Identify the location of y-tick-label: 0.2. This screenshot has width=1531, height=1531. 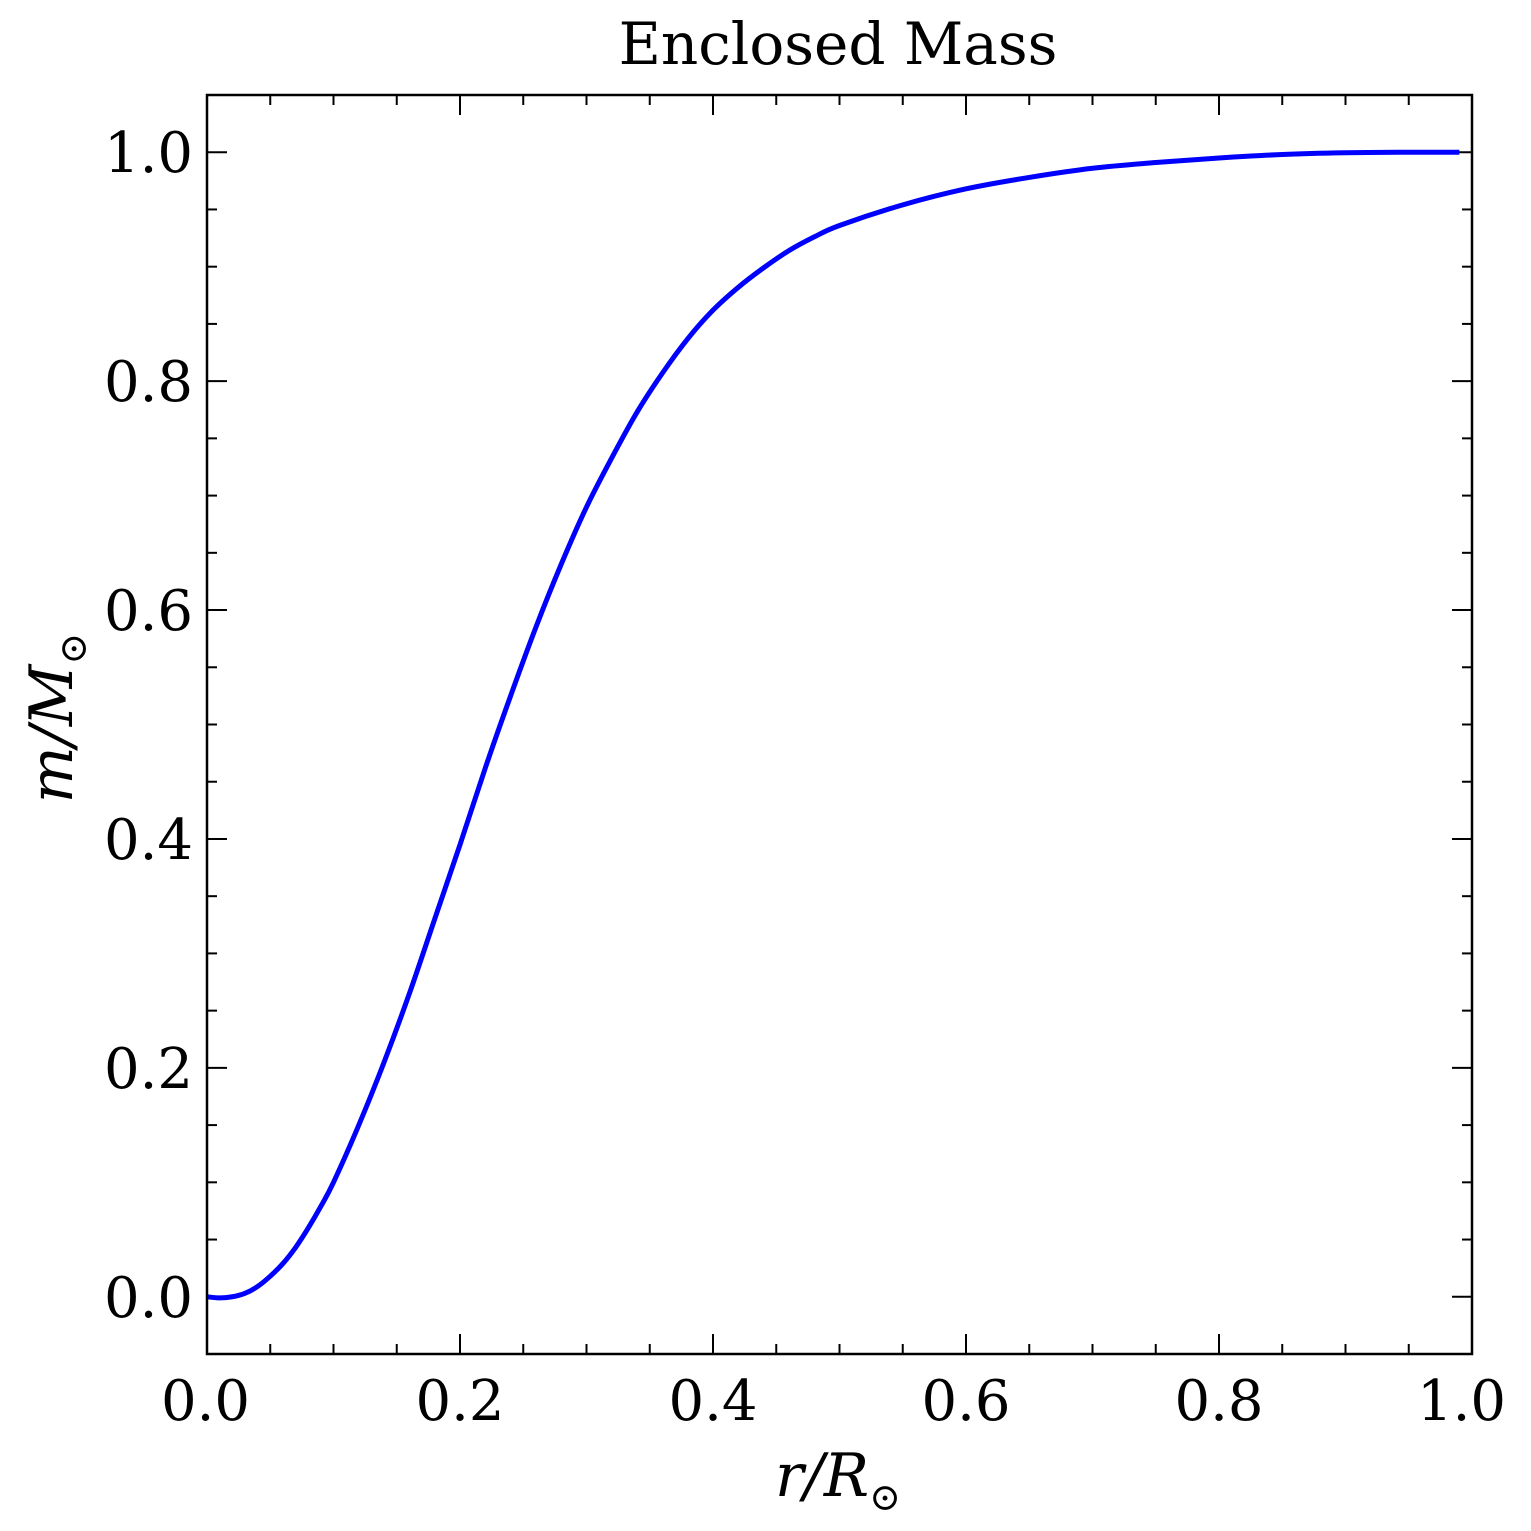
(148, 1069).